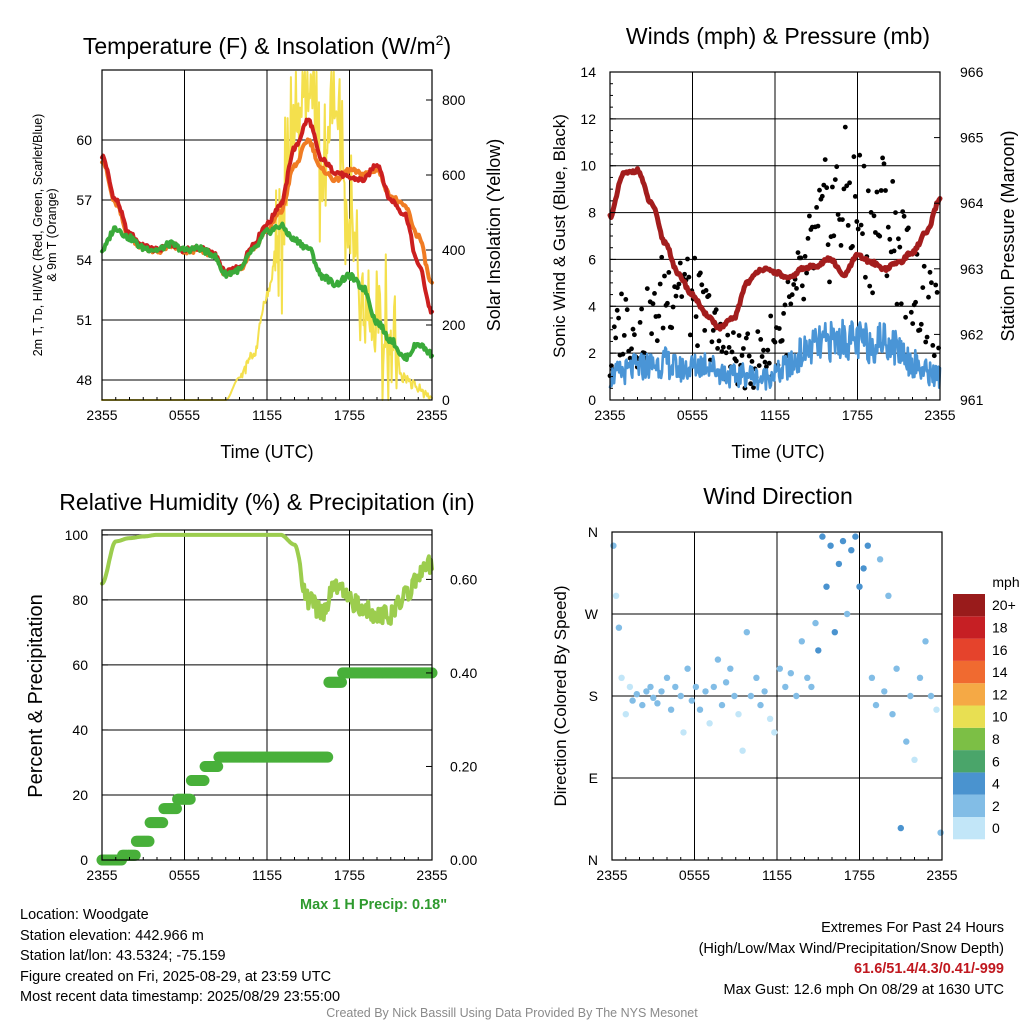  Describe the element at coordinates (996, 828) in the screenshot. I see `colorbar-label: 0` at that location.